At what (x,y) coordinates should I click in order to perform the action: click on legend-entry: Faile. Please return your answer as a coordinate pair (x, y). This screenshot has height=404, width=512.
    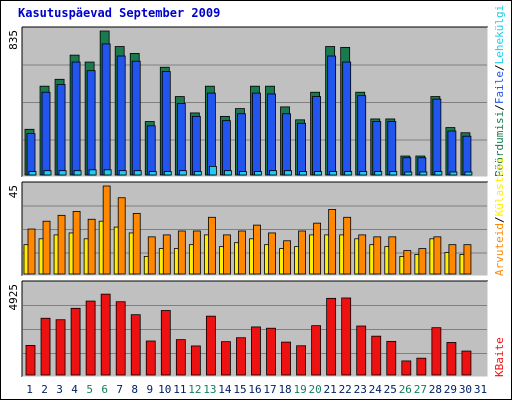
    Looking at the image, I should click on (499, 87).